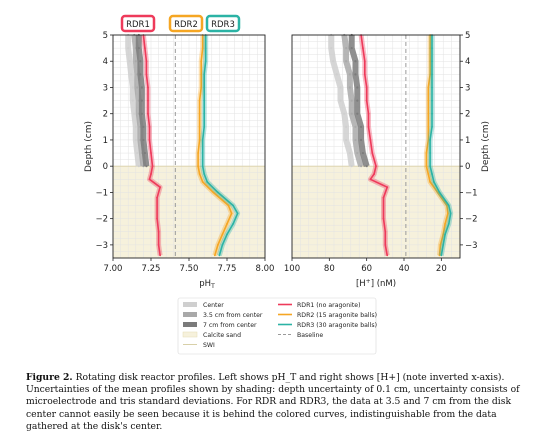 The height and width of the screenshot is (433, 554). Describe the element at coordinates (105, 62) in the screenshot. I see `y-tick-label: 4` at that location.